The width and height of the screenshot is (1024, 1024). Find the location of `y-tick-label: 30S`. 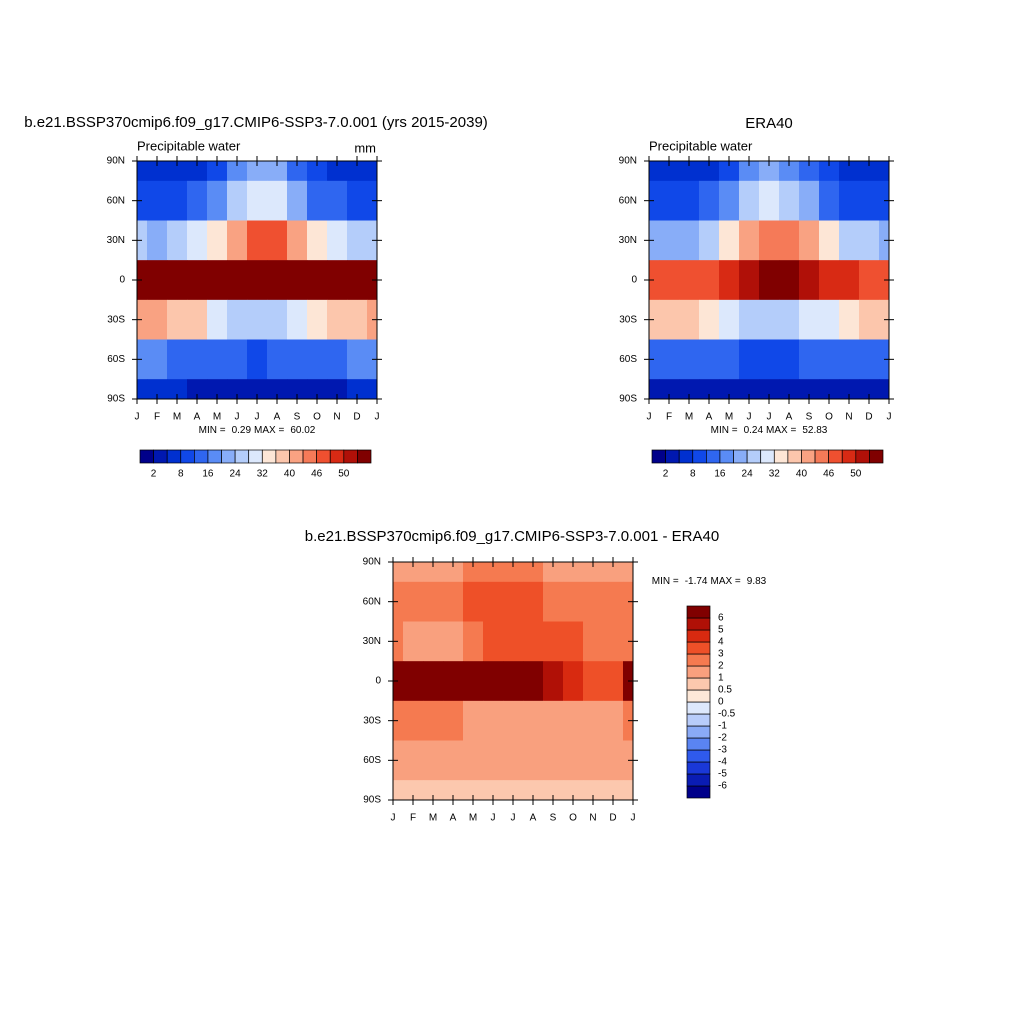

y-tick-label: 30S is located at coordinates (116, 319).